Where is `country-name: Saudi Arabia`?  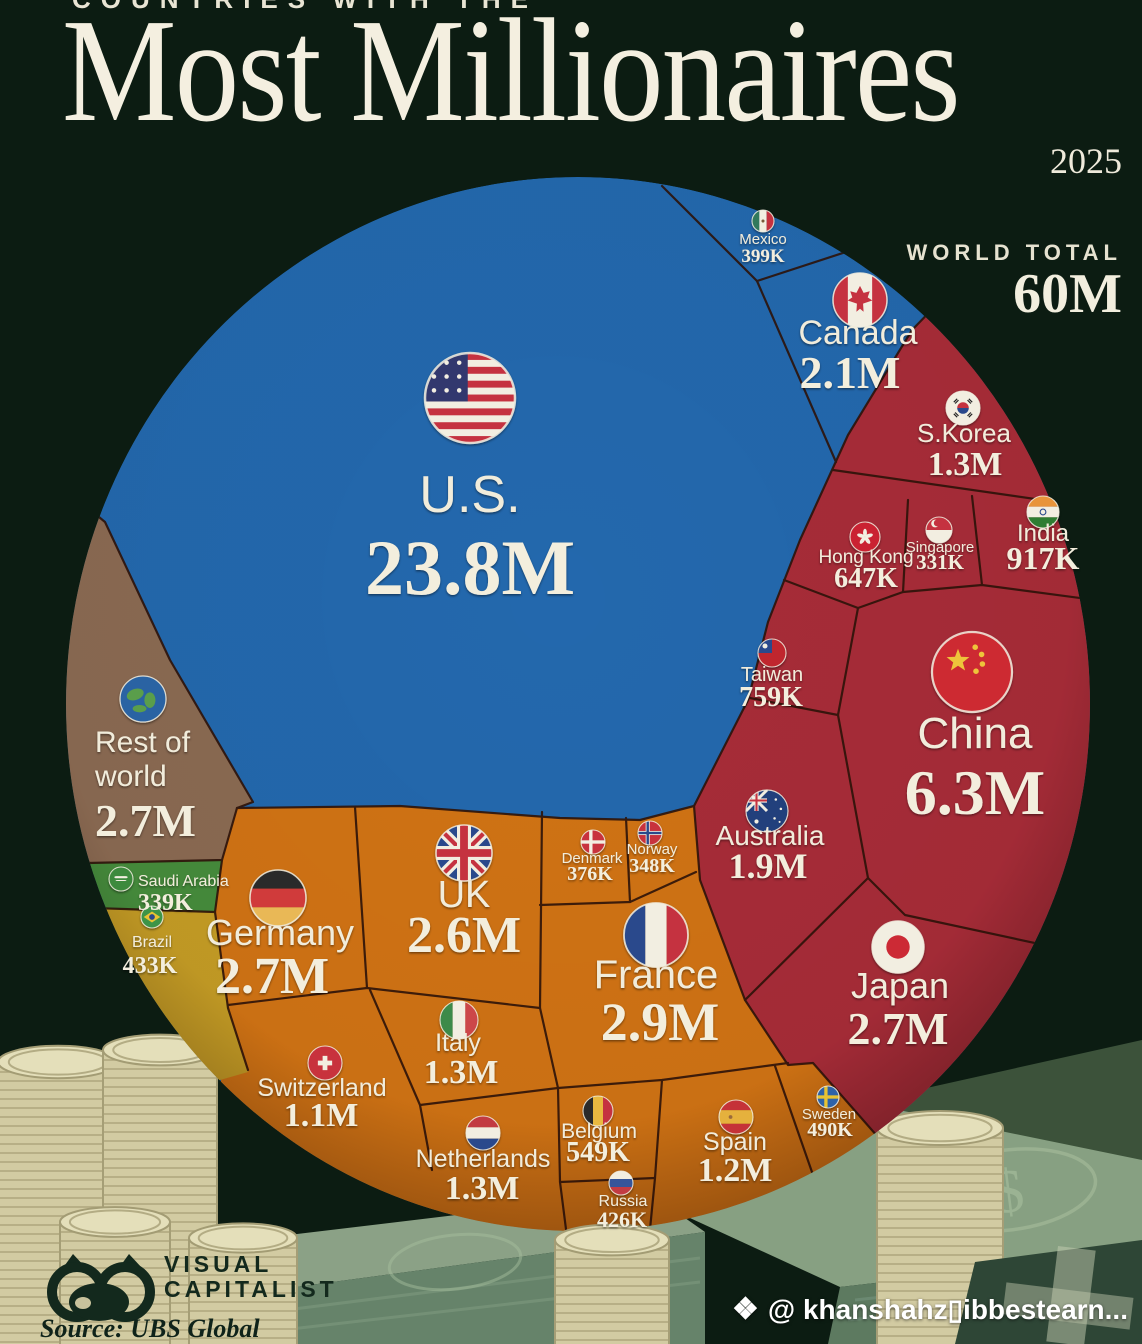 country-name: Saudi Arabia is located at coordinates (183, 881).